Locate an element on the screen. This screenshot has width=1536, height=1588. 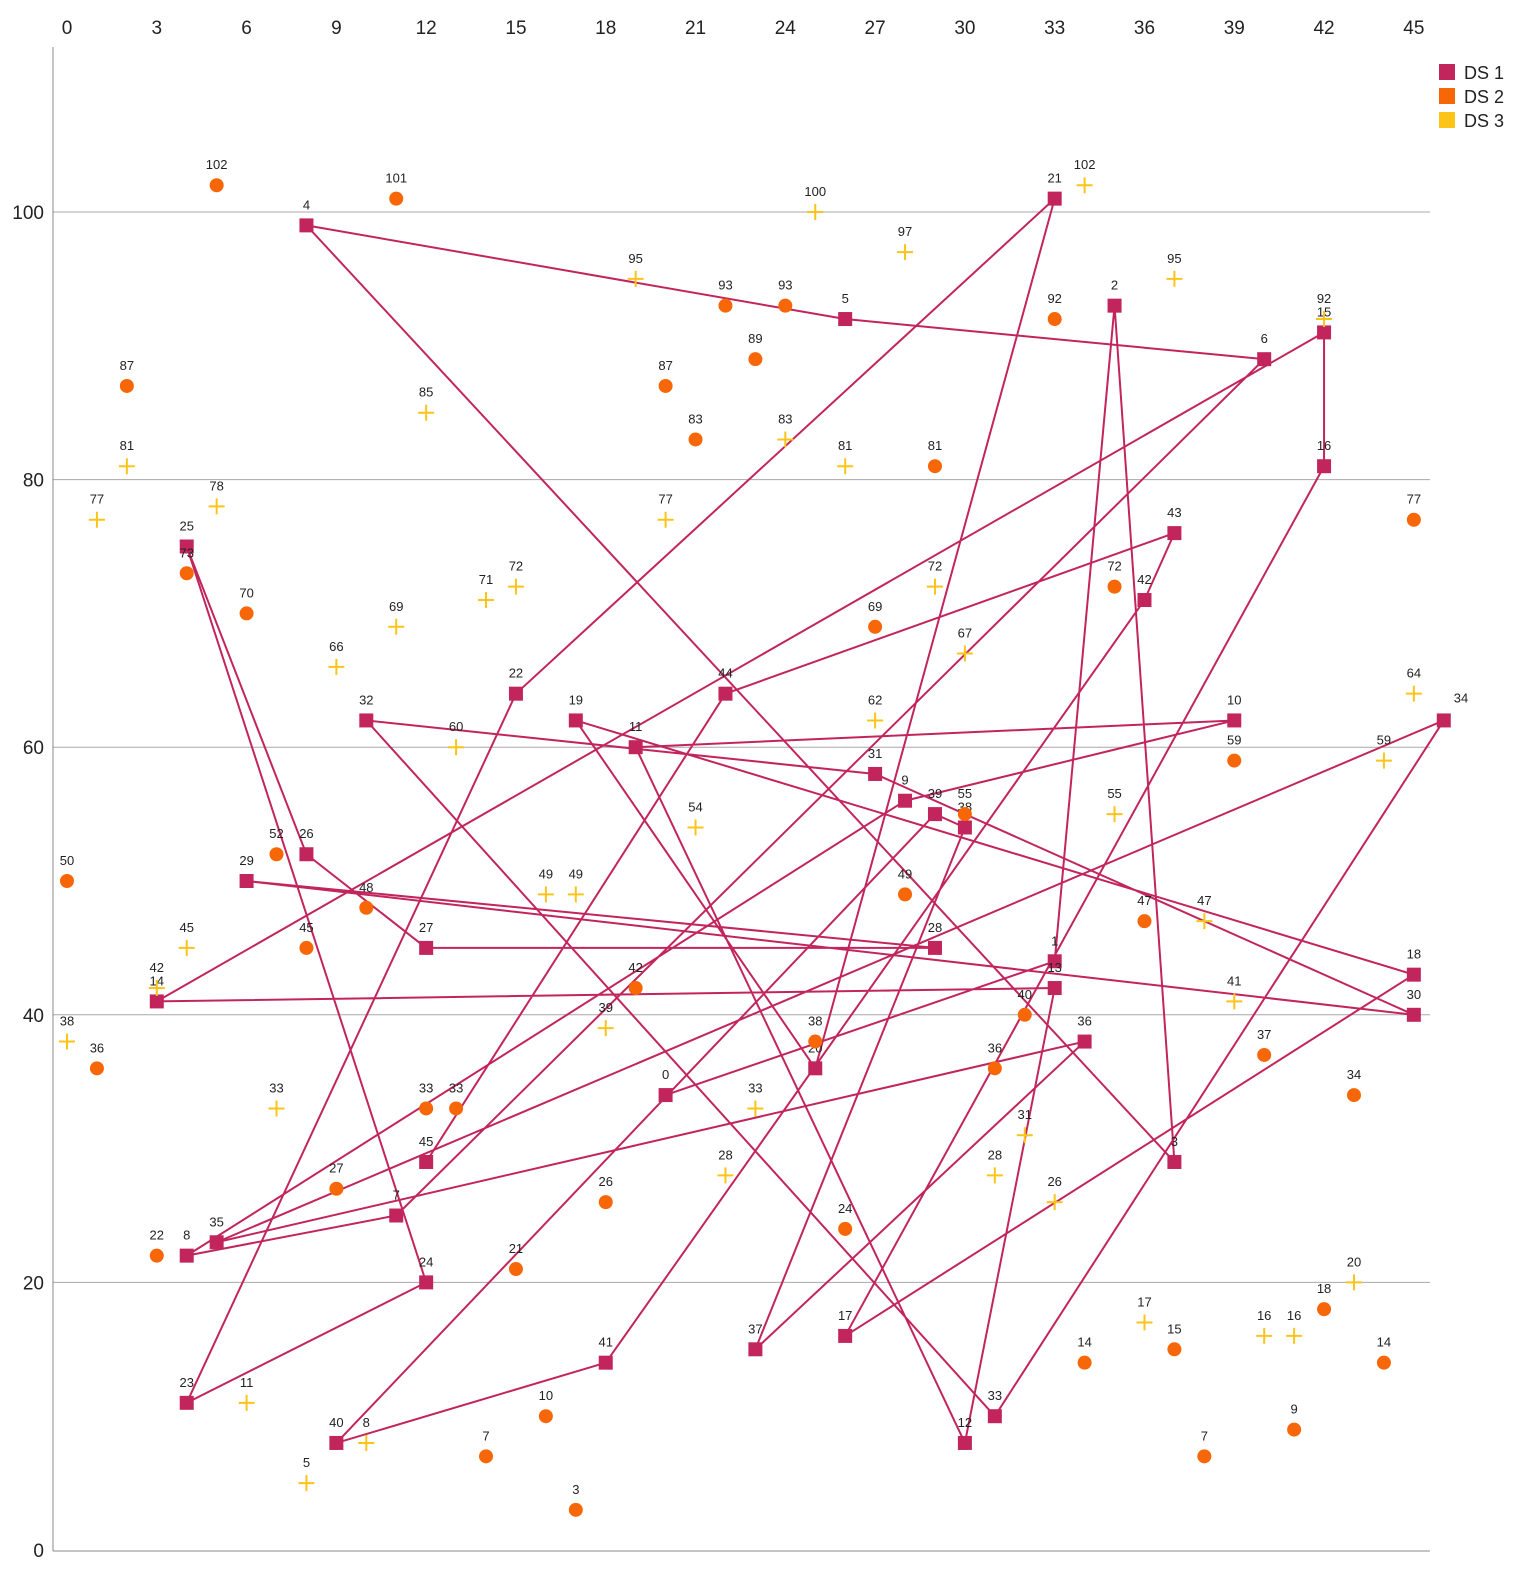
data-label: 45 is located at coordinates (426, 1141).